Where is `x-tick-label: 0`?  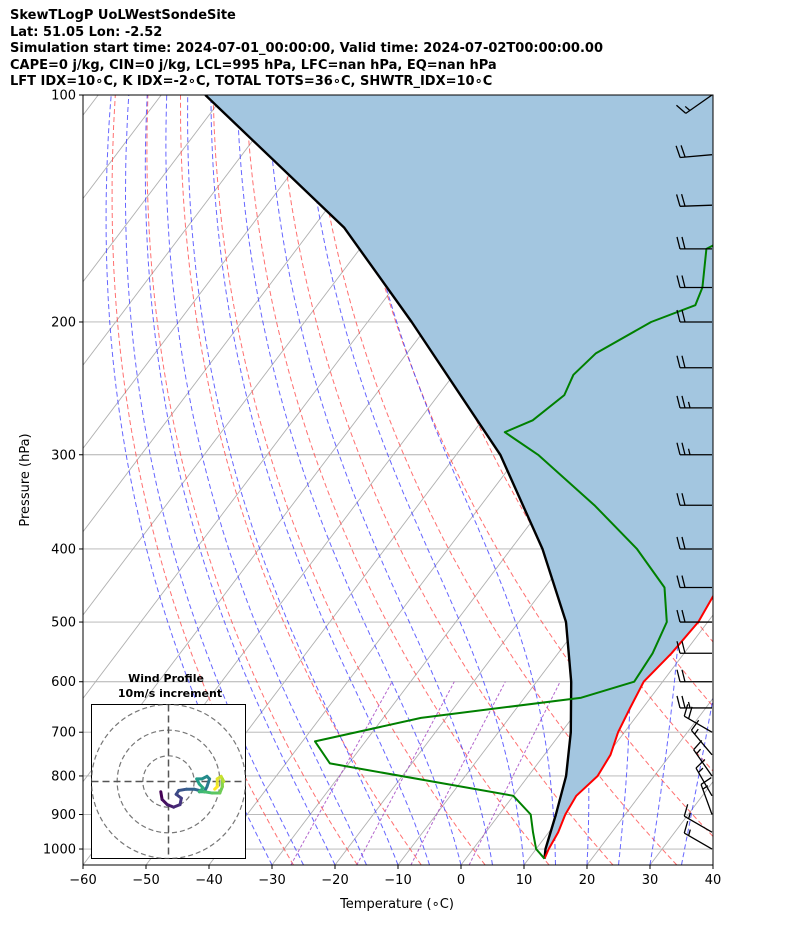
x-tick-label: 0 is located at coordinates (461, 880).